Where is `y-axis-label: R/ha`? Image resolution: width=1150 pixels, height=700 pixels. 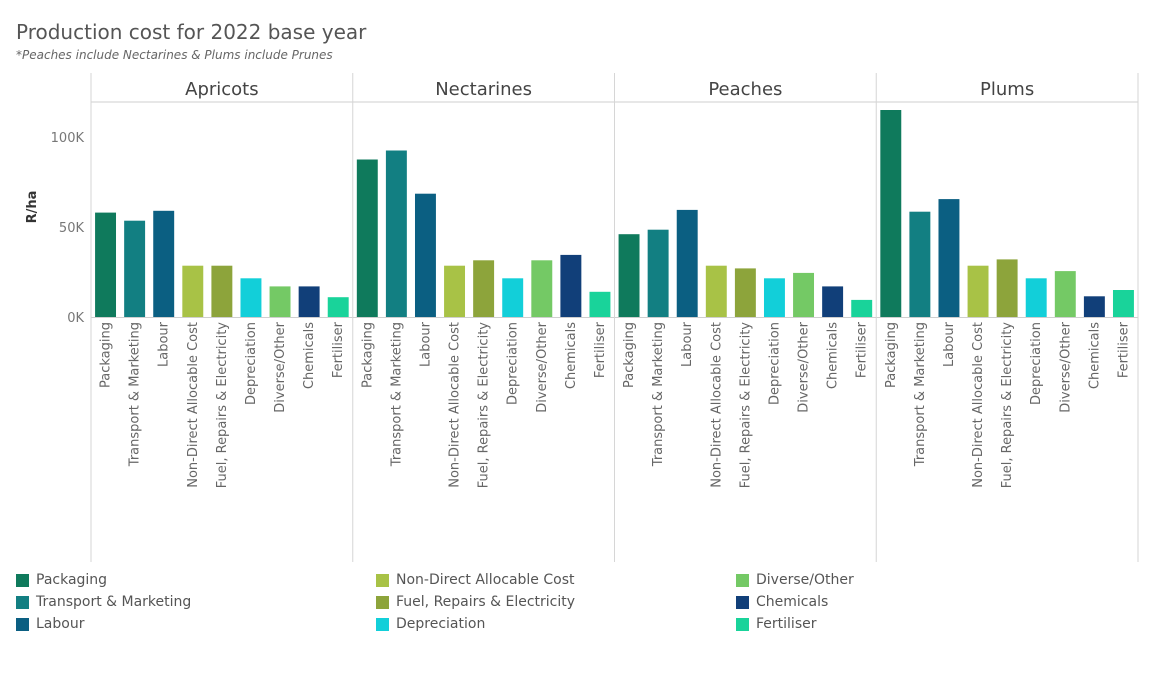 y-axis-label: R/ha is located at coordinates (32, 207).